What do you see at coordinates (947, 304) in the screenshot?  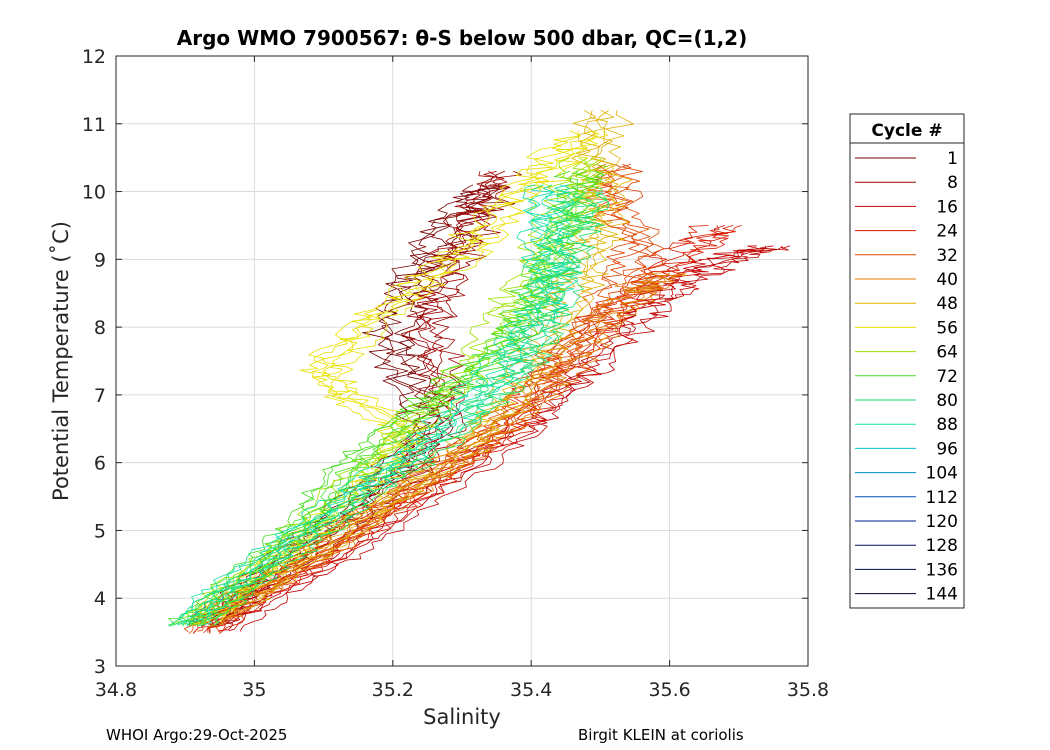 I see `legend-label: 48` at bounding box center [947, 304].